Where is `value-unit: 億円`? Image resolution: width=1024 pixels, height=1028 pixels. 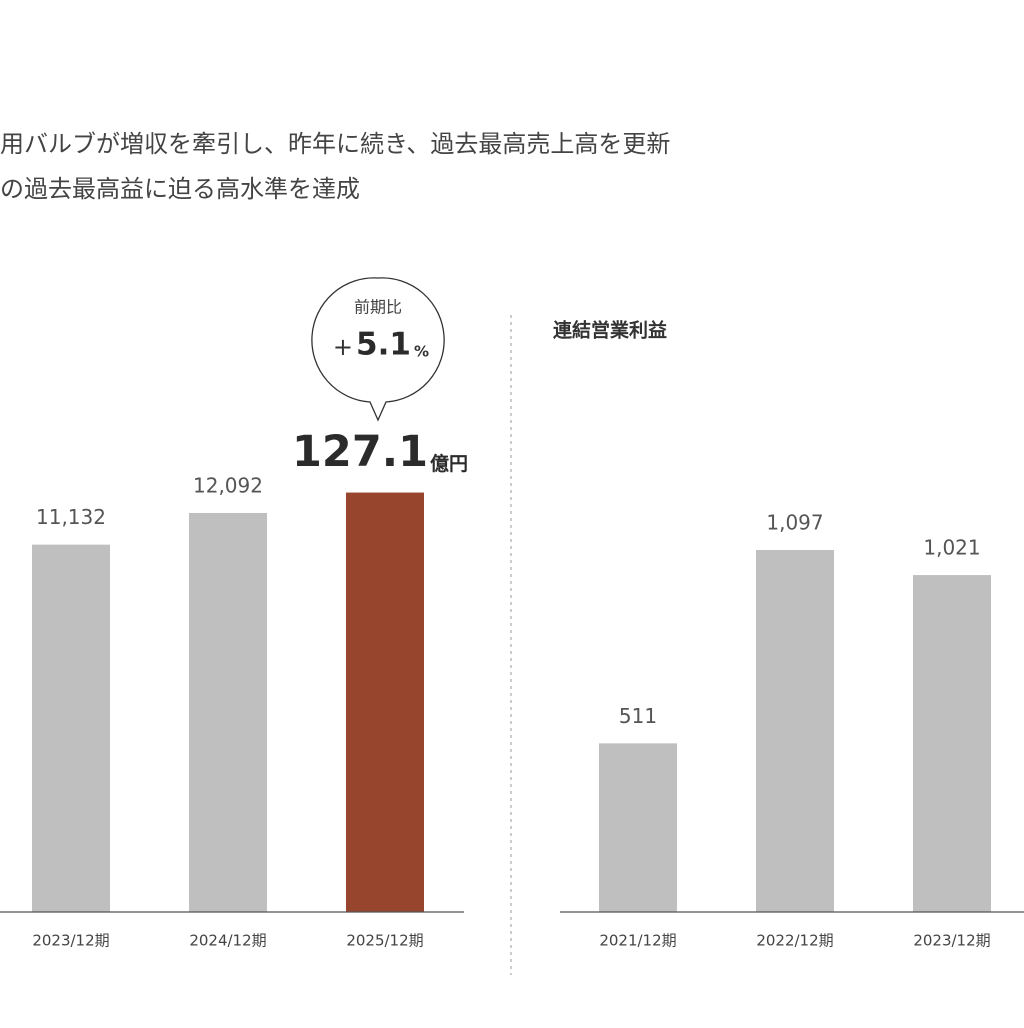 value-unit: 億円 is located at coordinates (449, 463).